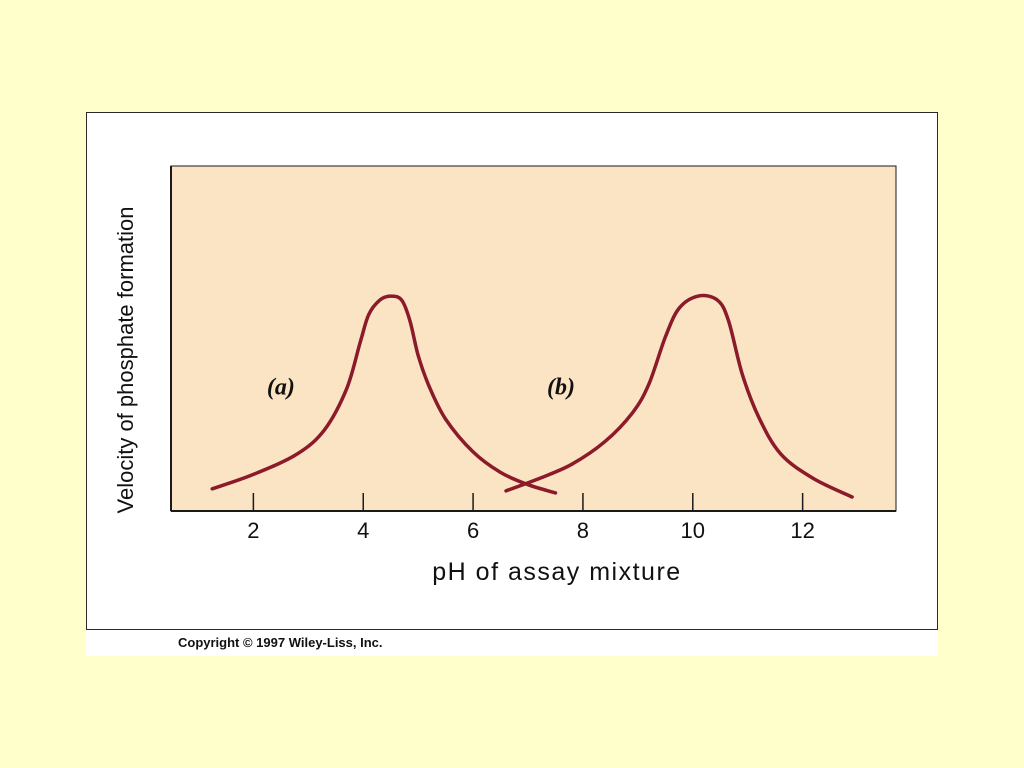 This screenshot has height=768, width=1024. I want to click on y-axis-label: Velocity of phosphate formation, so click(125, 360).